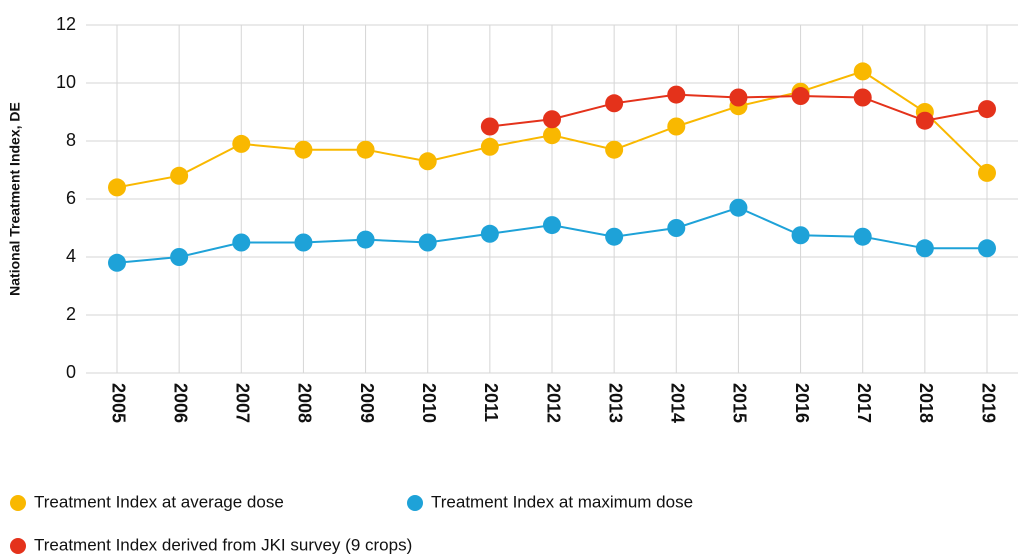 The width and height of the screenshot is (1026, 559). What do you see at coordinates (71, 198) in the screenshot?
I see `y-tick-label: 6` at bounding box center [71, 198].